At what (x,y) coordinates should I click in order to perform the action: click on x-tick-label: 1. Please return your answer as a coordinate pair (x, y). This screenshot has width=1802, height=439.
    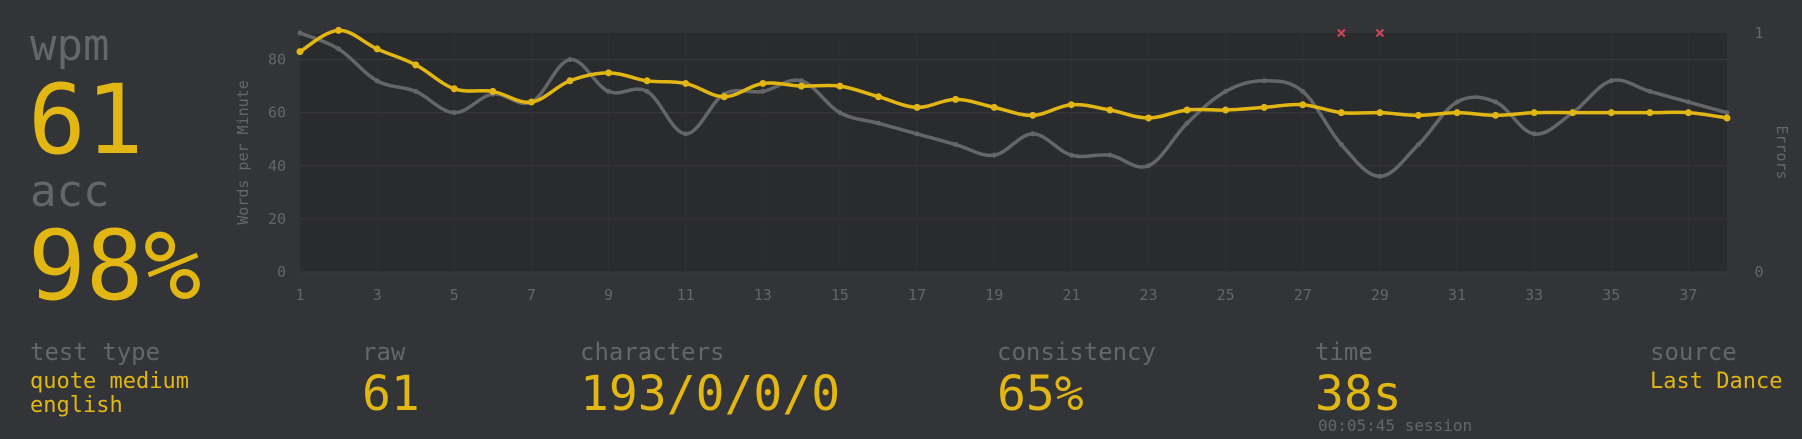
    Looking at the image, I should click on (299, 295).